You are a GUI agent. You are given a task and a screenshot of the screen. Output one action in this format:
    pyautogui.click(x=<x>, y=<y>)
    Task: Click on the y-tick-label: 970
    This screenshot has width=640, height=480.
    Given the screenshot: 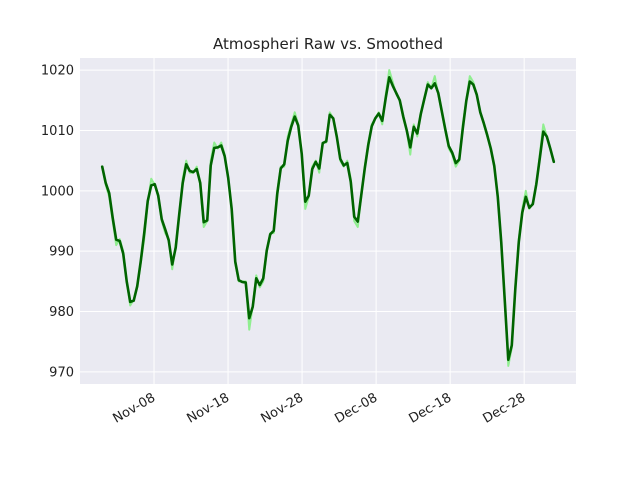 What is the action you would take?
    pyautogui.click(x=61, y=372)
    